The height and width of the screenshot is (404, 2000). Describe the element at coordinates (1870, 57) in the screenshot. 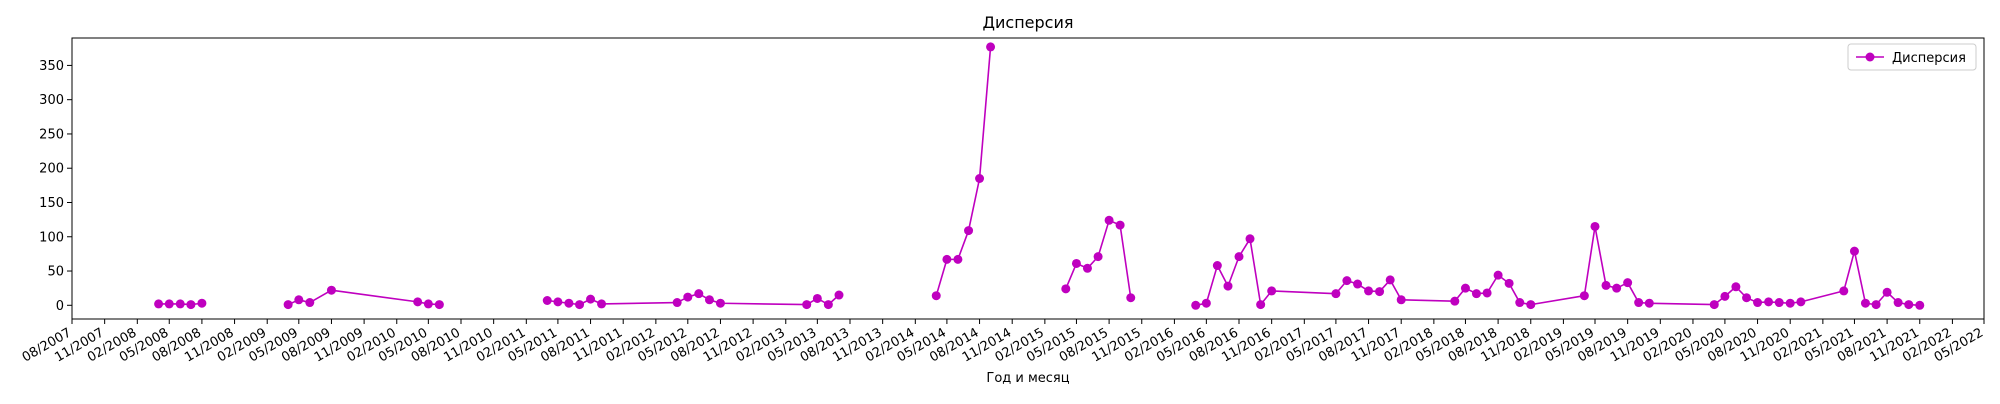

I see `legend-marker-swatch` at that location.